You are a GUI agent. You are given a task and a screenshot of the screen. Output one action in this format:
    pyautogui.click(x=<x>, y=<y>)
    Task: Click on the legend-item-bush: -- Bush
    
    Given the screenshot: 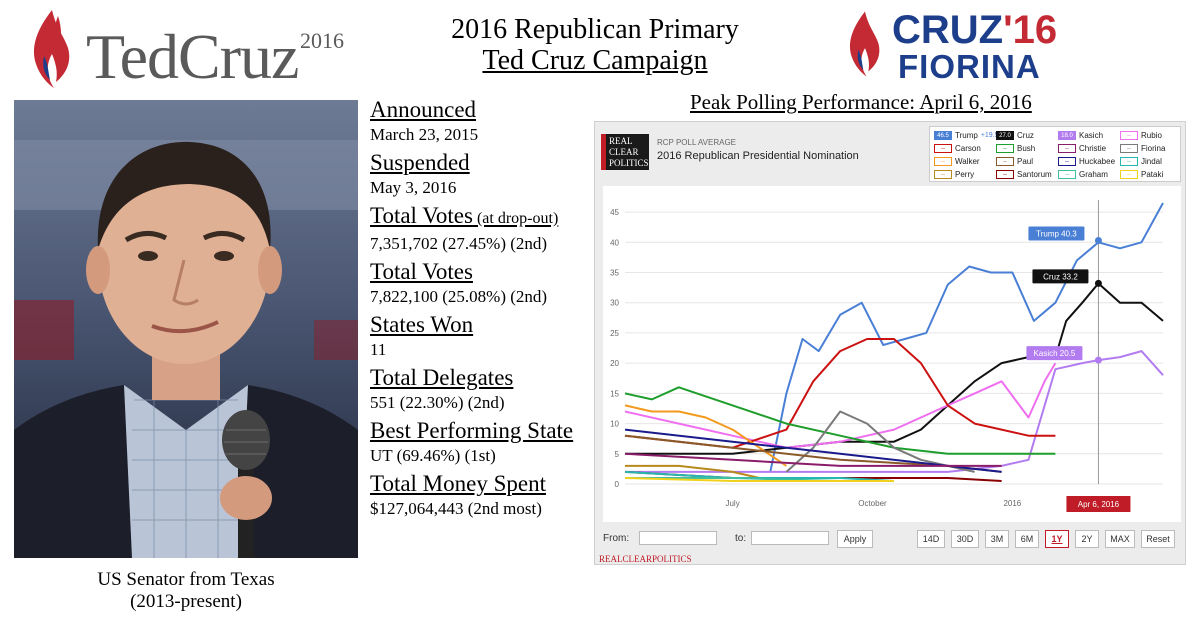 What is the action you would take?
    pyautogui.click(x=1015, y=148)
    